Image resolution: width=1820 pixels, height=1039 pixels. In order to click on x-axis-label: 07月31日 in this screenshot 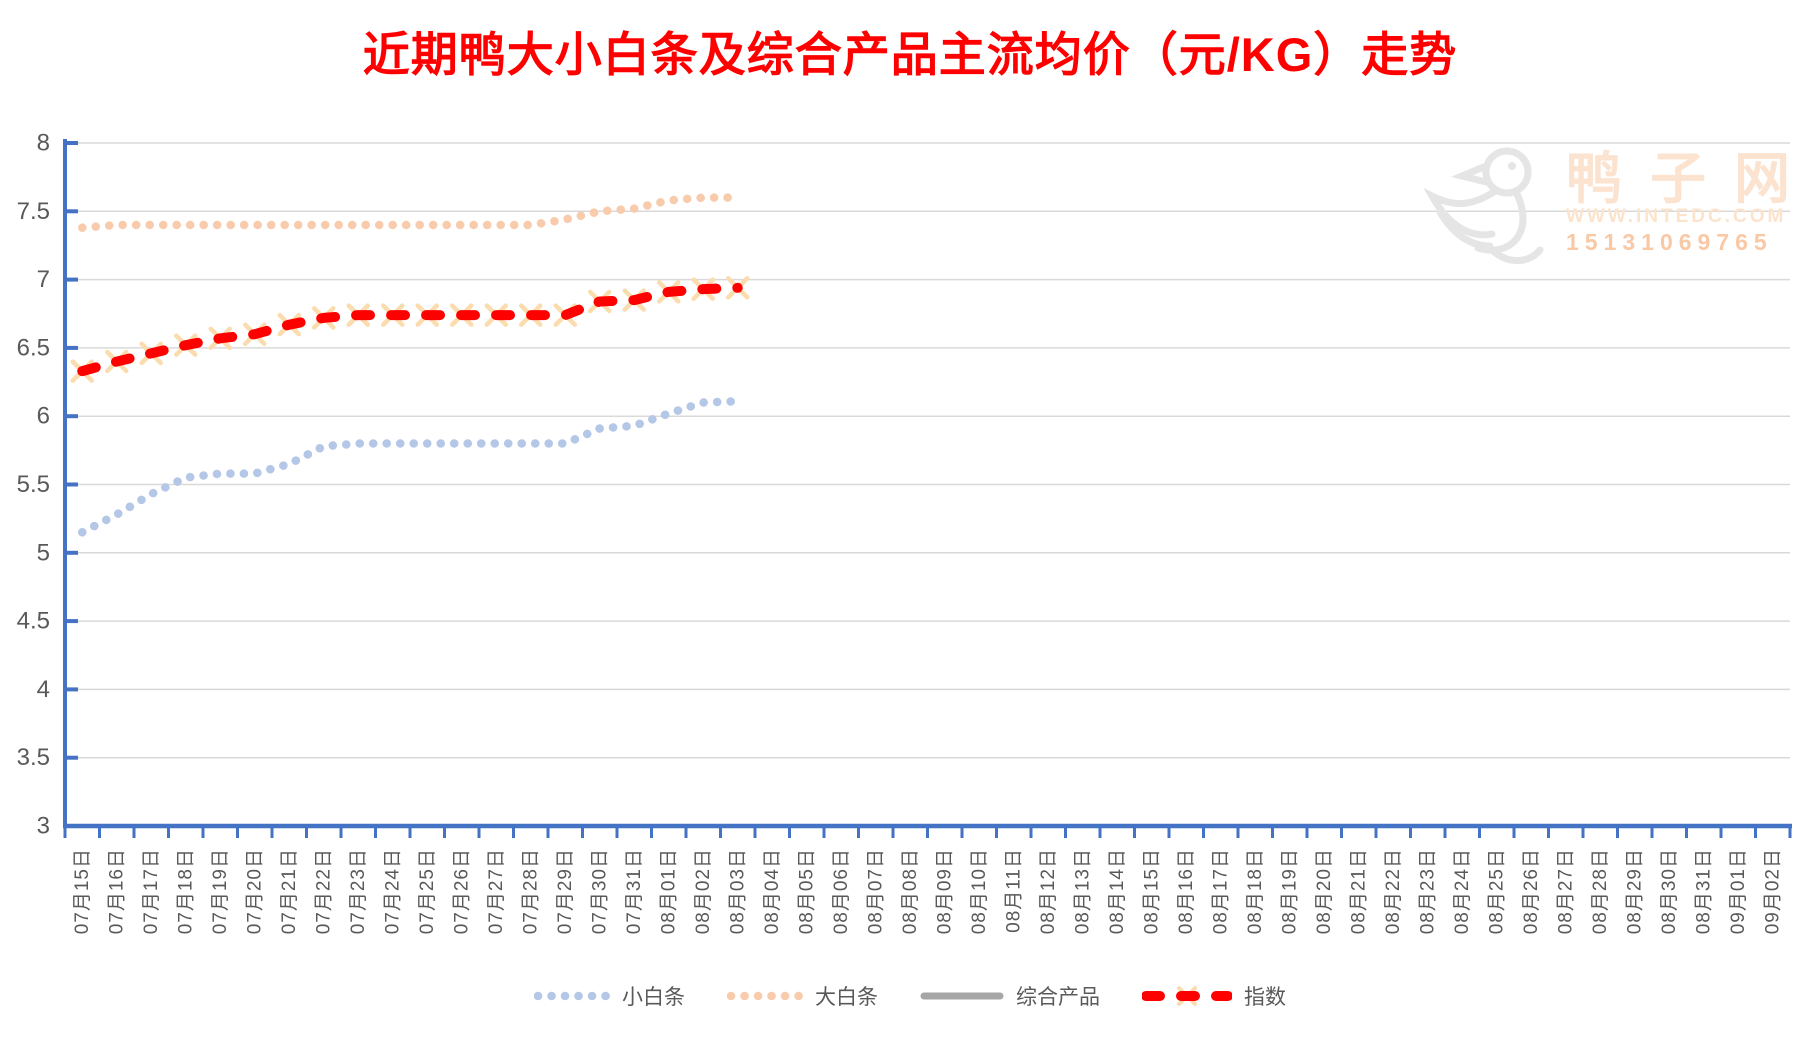, I will do `click(634, 891)`.